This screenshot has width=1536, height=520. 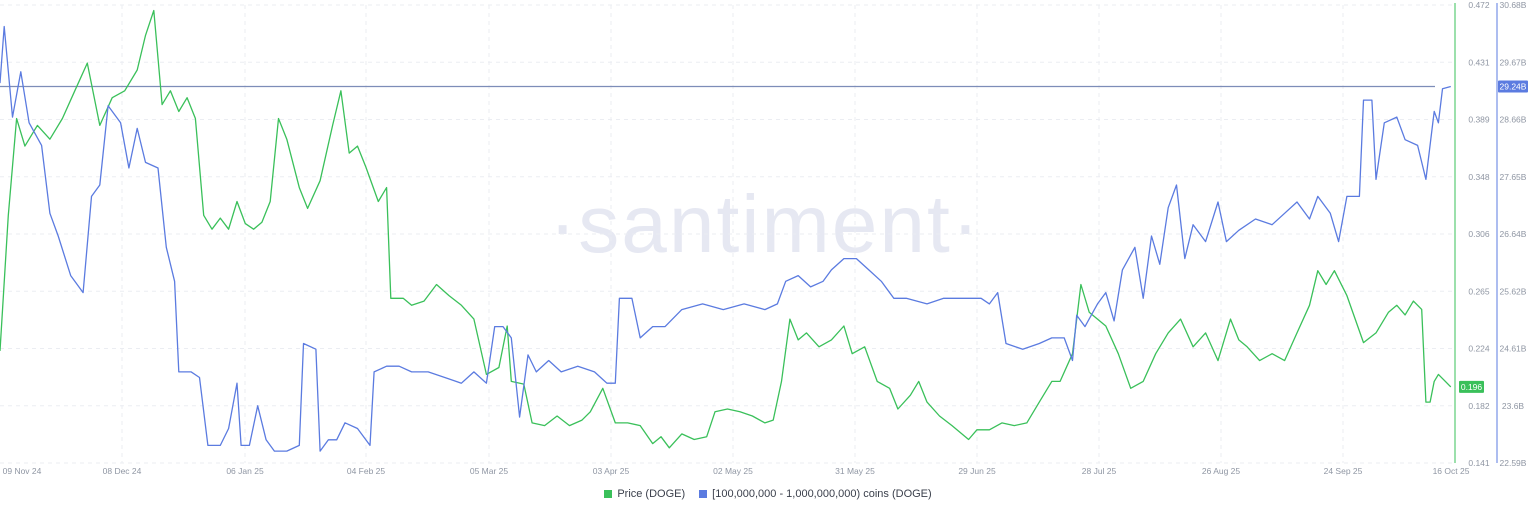 I want to click on y-right-tick-label: 26.64B, so click(x=1513, y=234).